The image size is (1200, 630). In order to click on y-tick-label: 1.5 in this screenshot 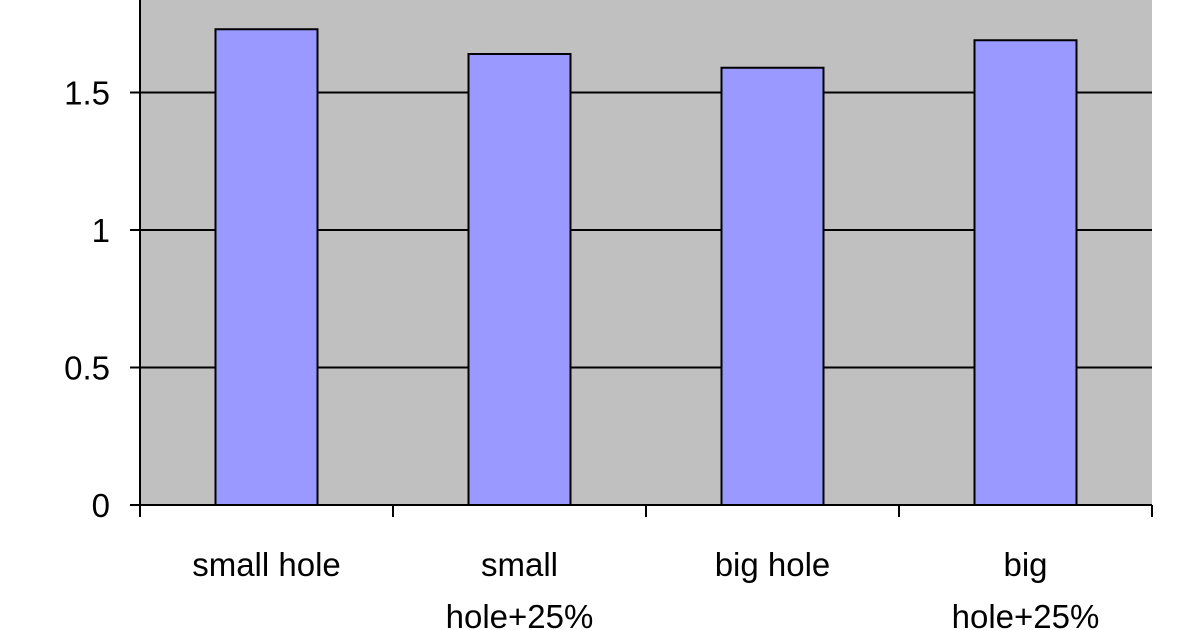, I will do `click(87, 93)`.